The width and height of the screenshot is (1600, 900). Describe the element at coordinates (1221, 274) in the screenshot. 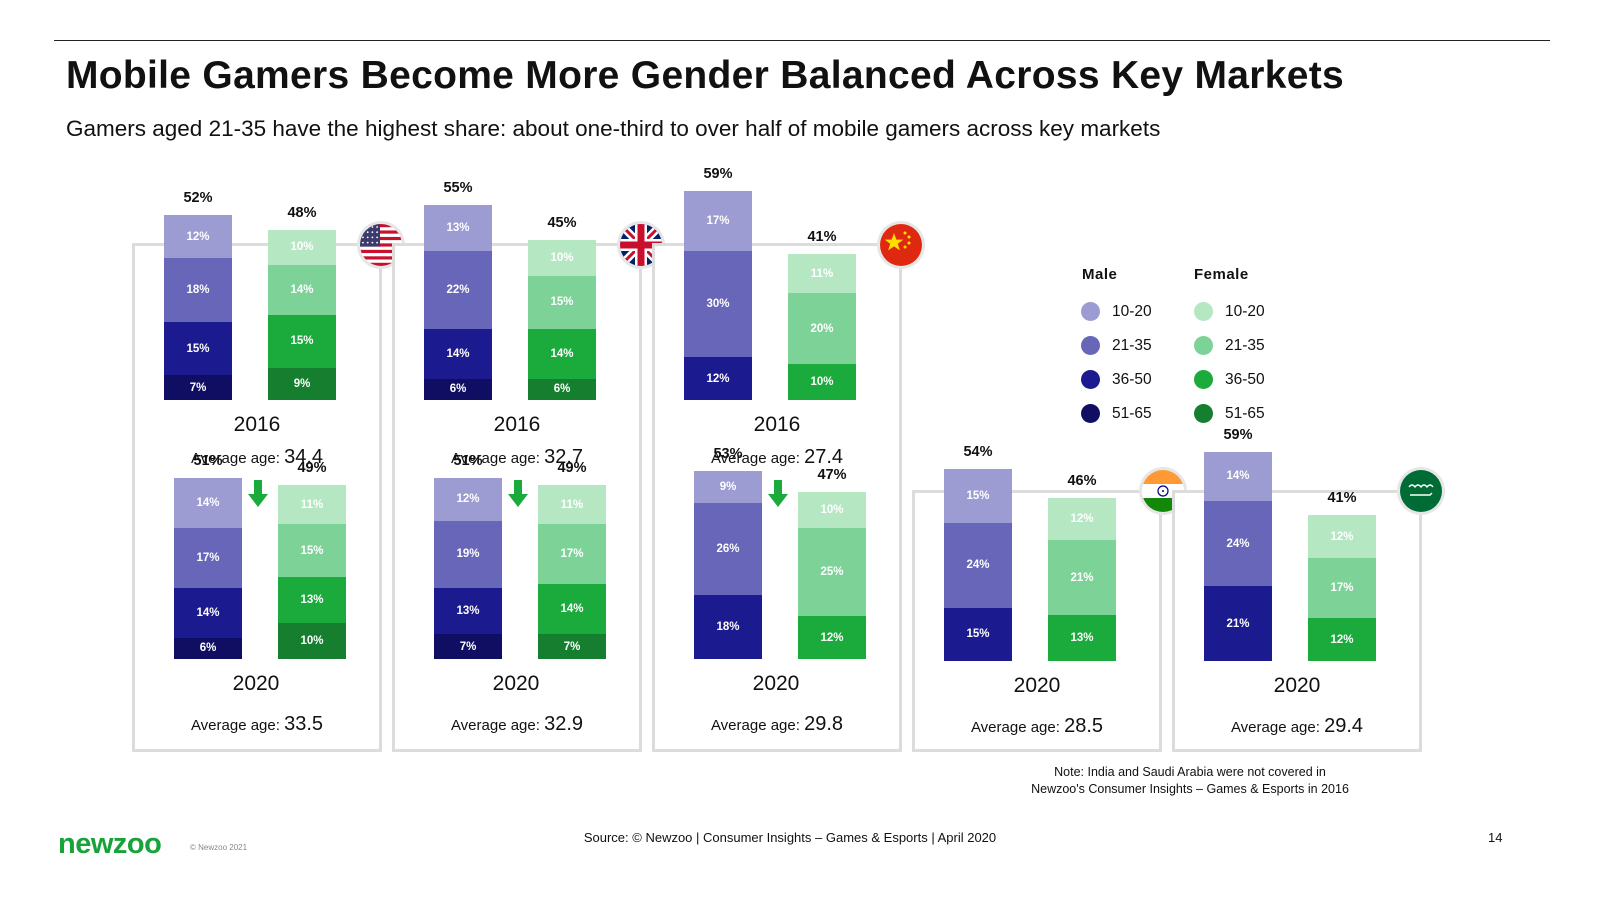

I see `legend-female-title: Female` at that location.